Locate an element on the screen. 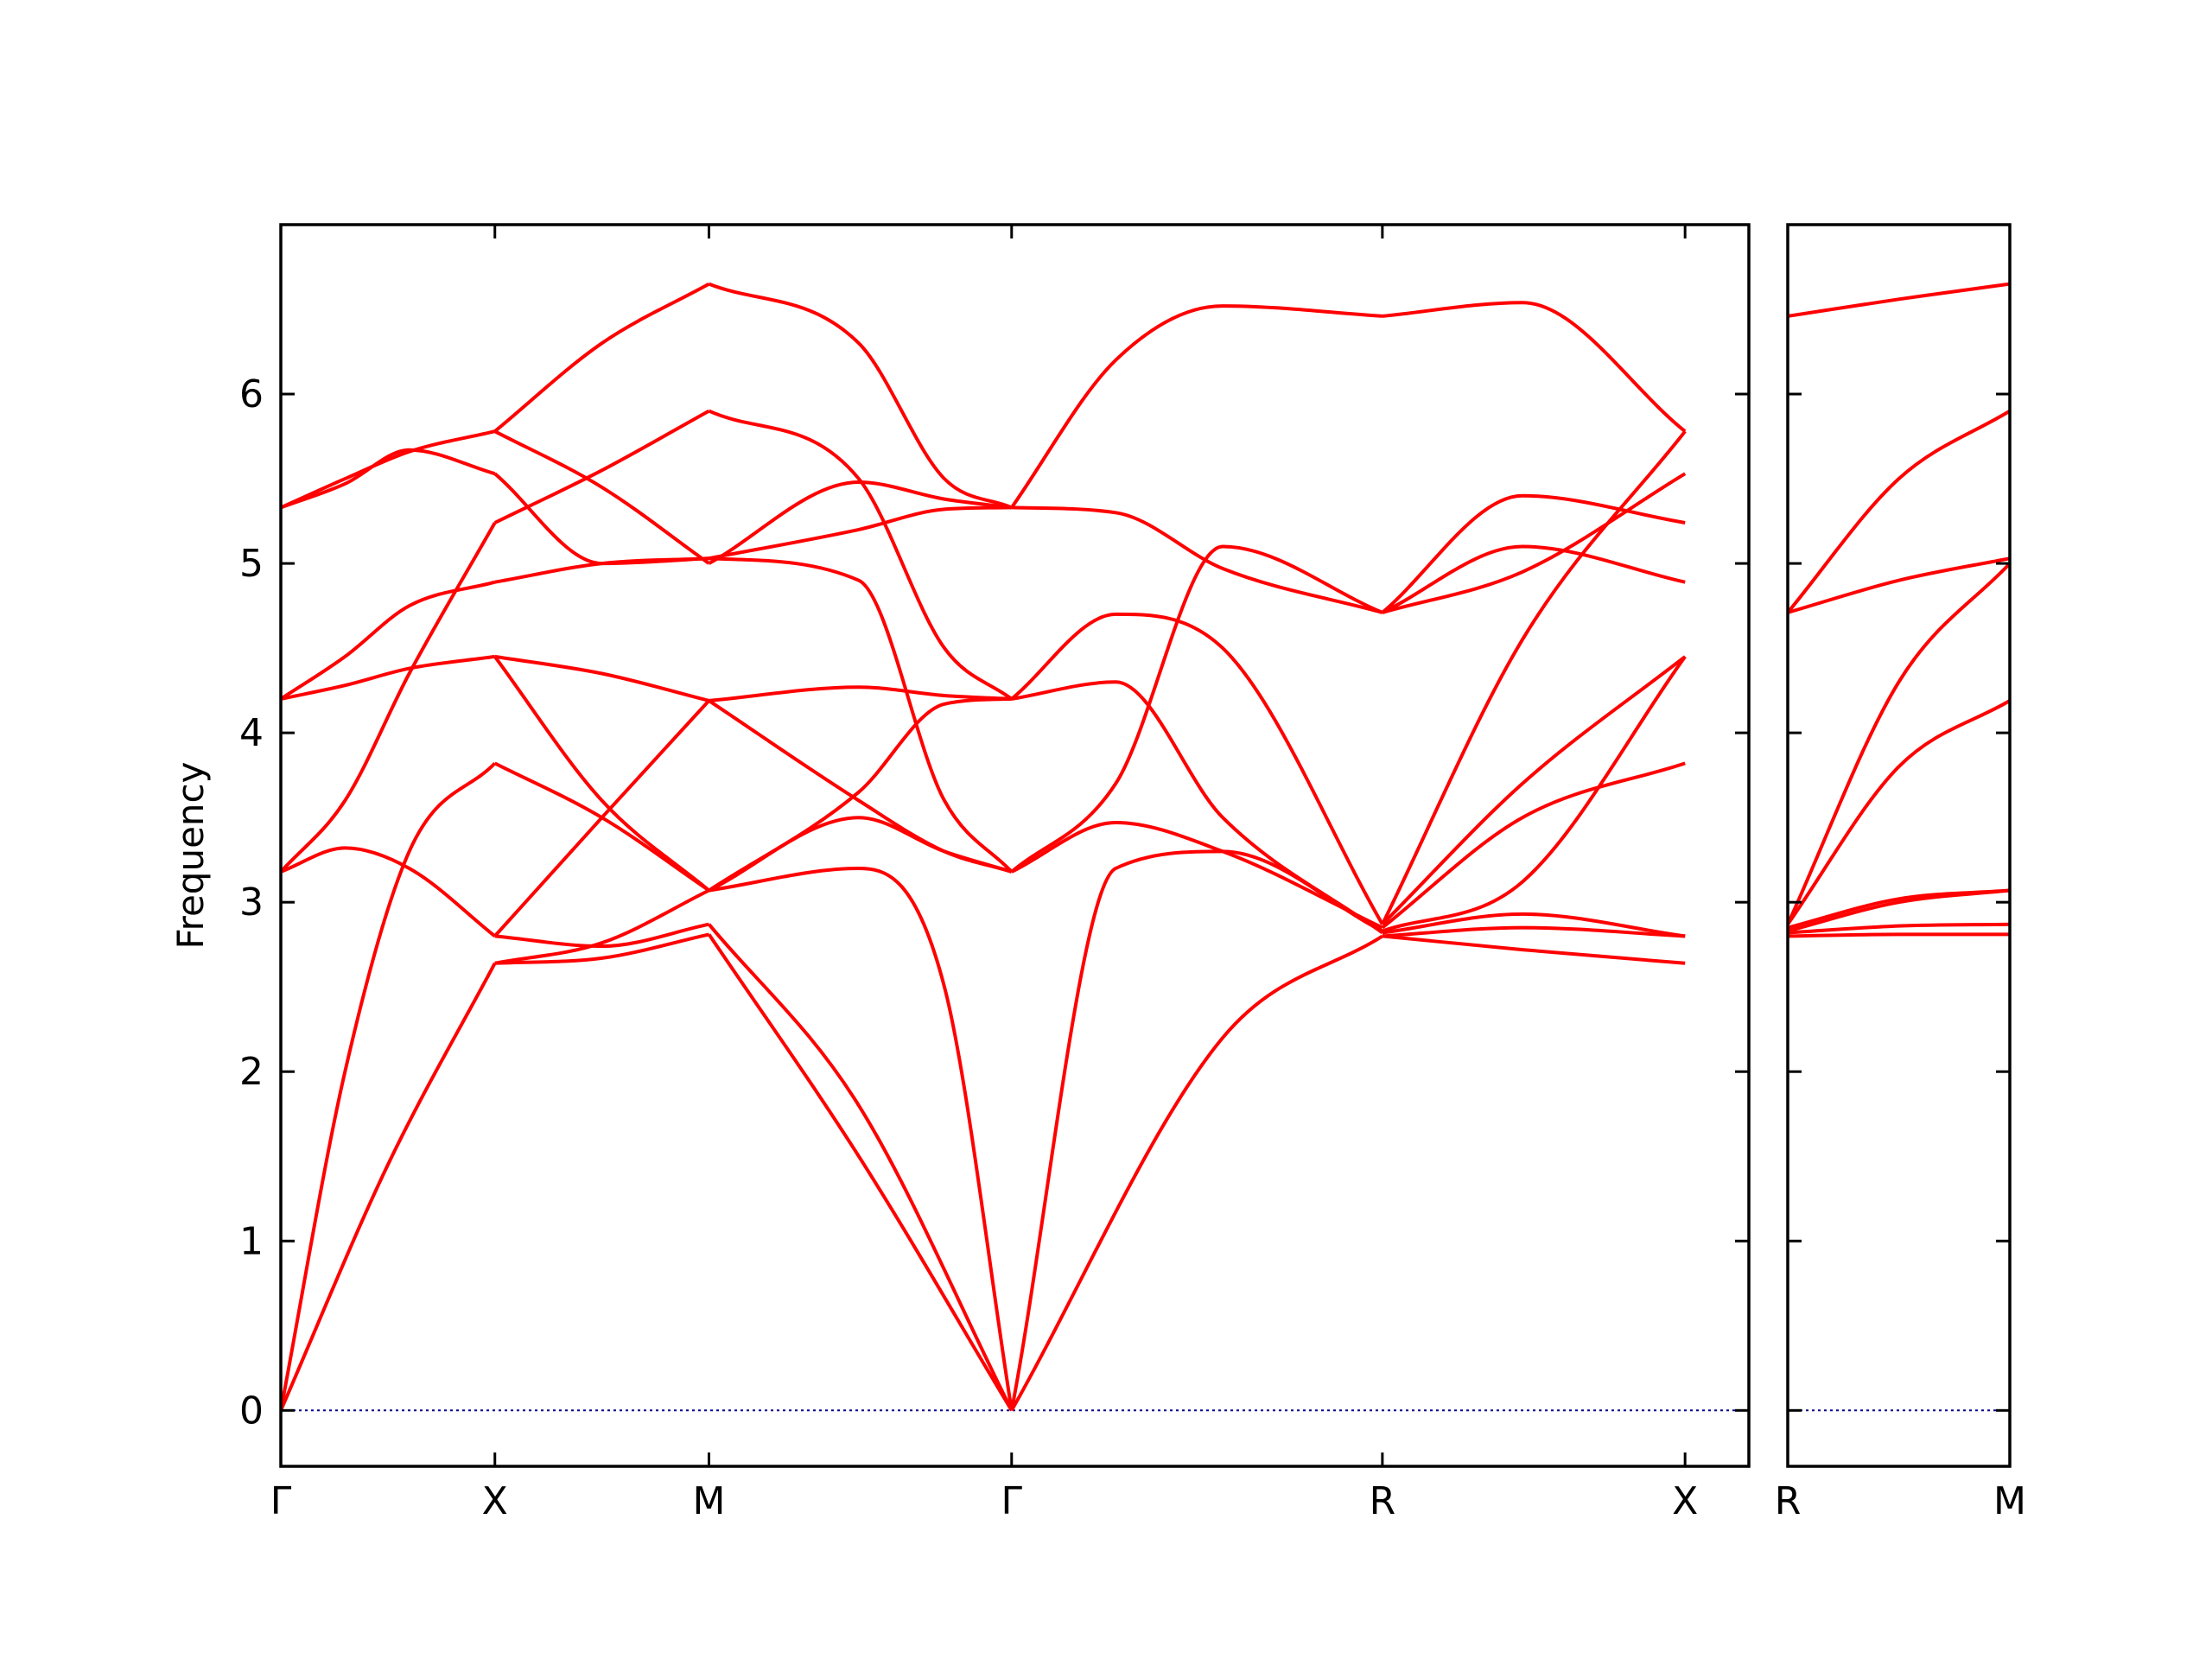 This screenshot has height=1659, width=2212. y-tick-label: 3 is located at coordinates (251, 902).